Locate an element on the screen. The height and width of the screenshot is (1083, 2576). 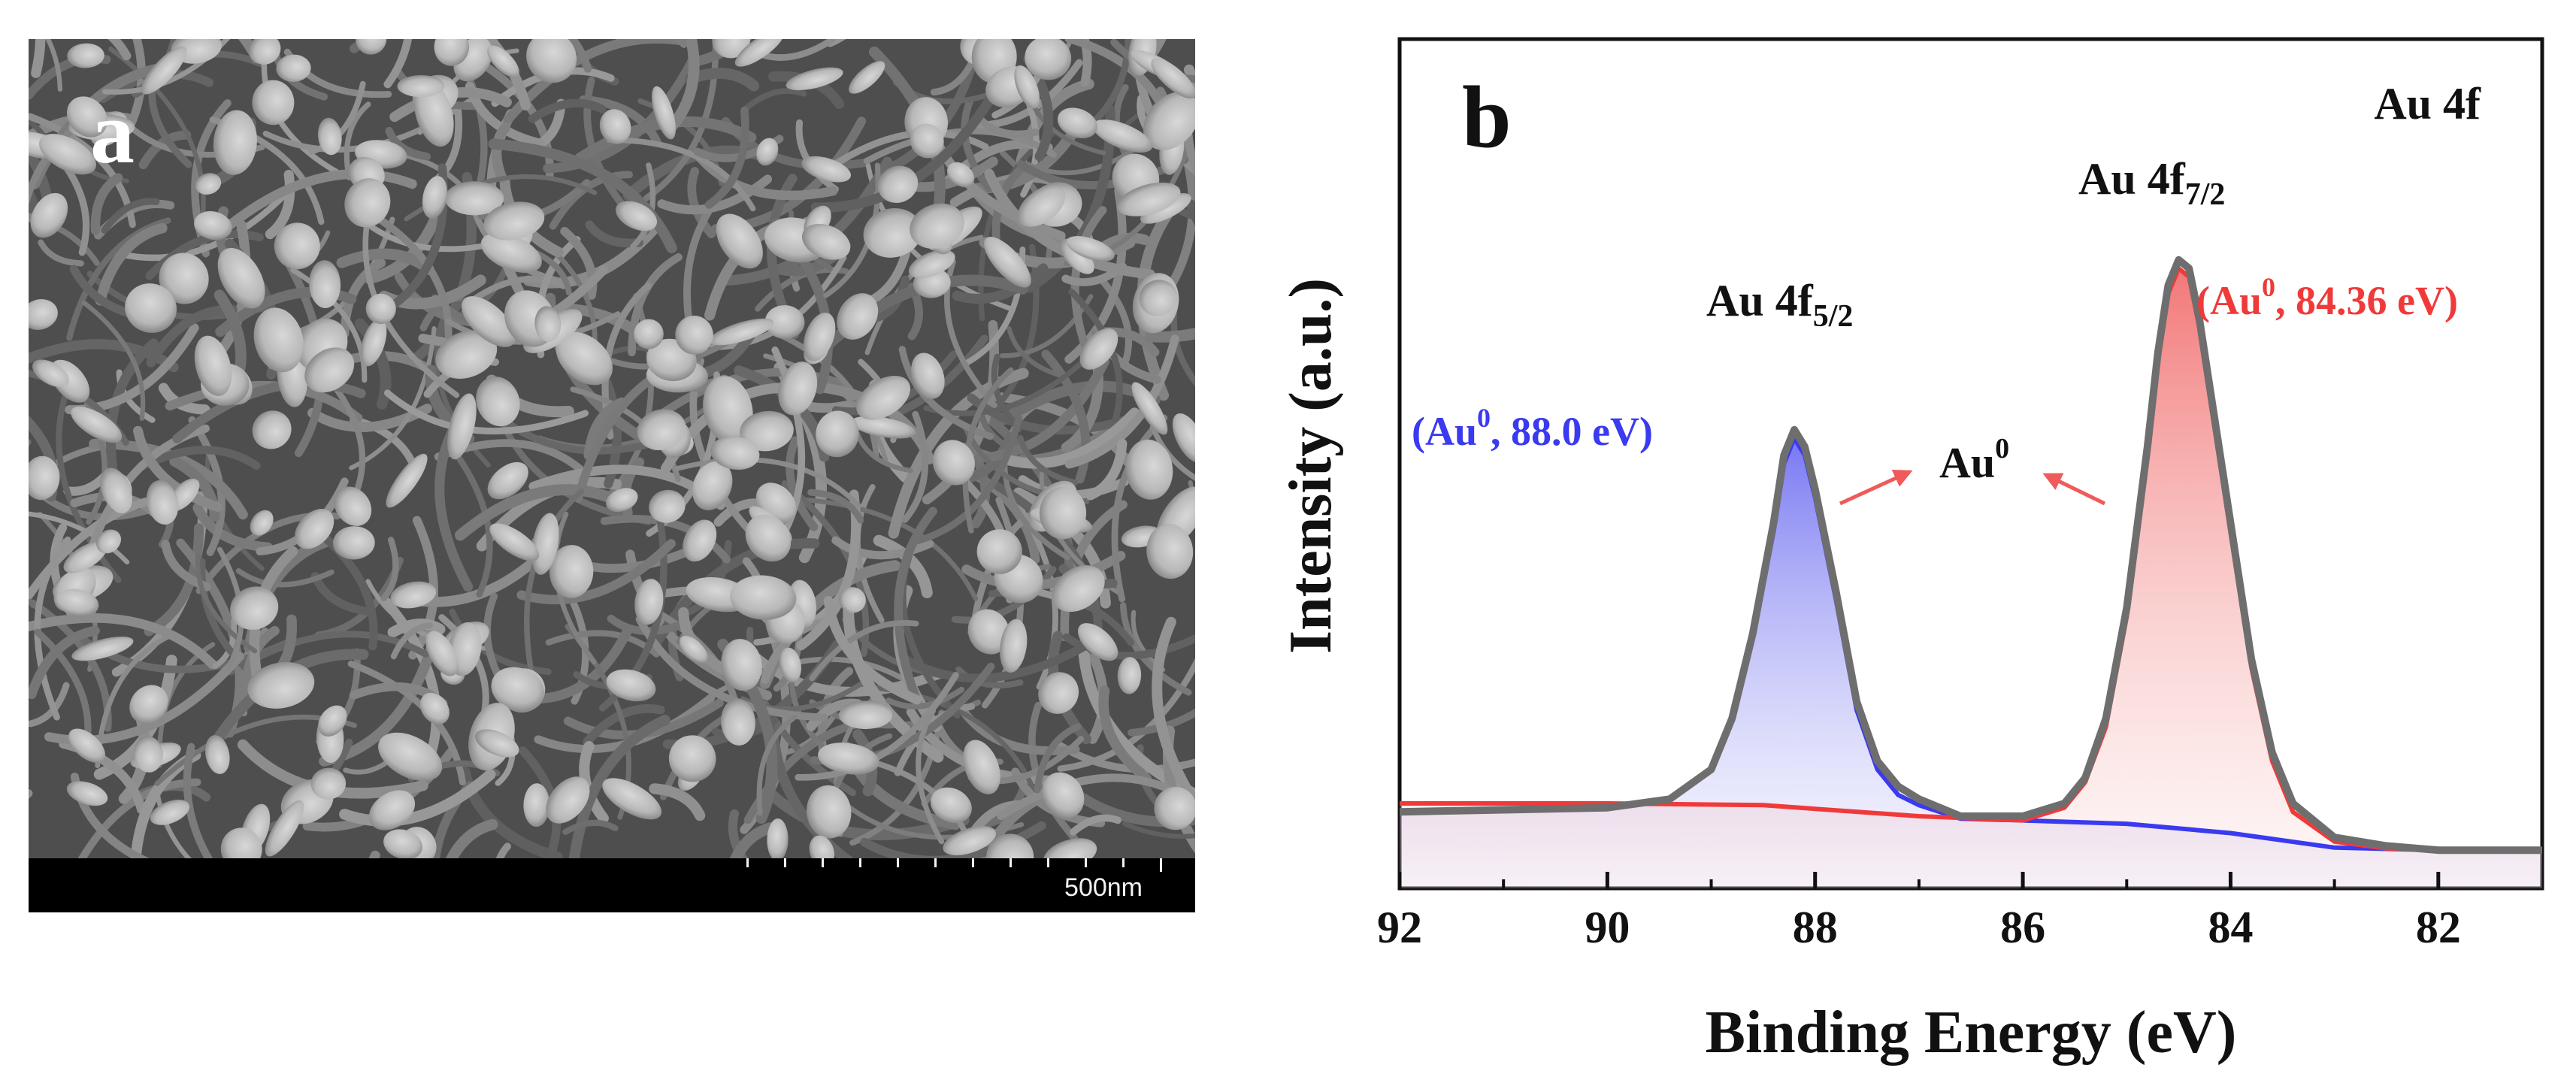
x-tick-label: 86 is located at coordinates (2022, 927).